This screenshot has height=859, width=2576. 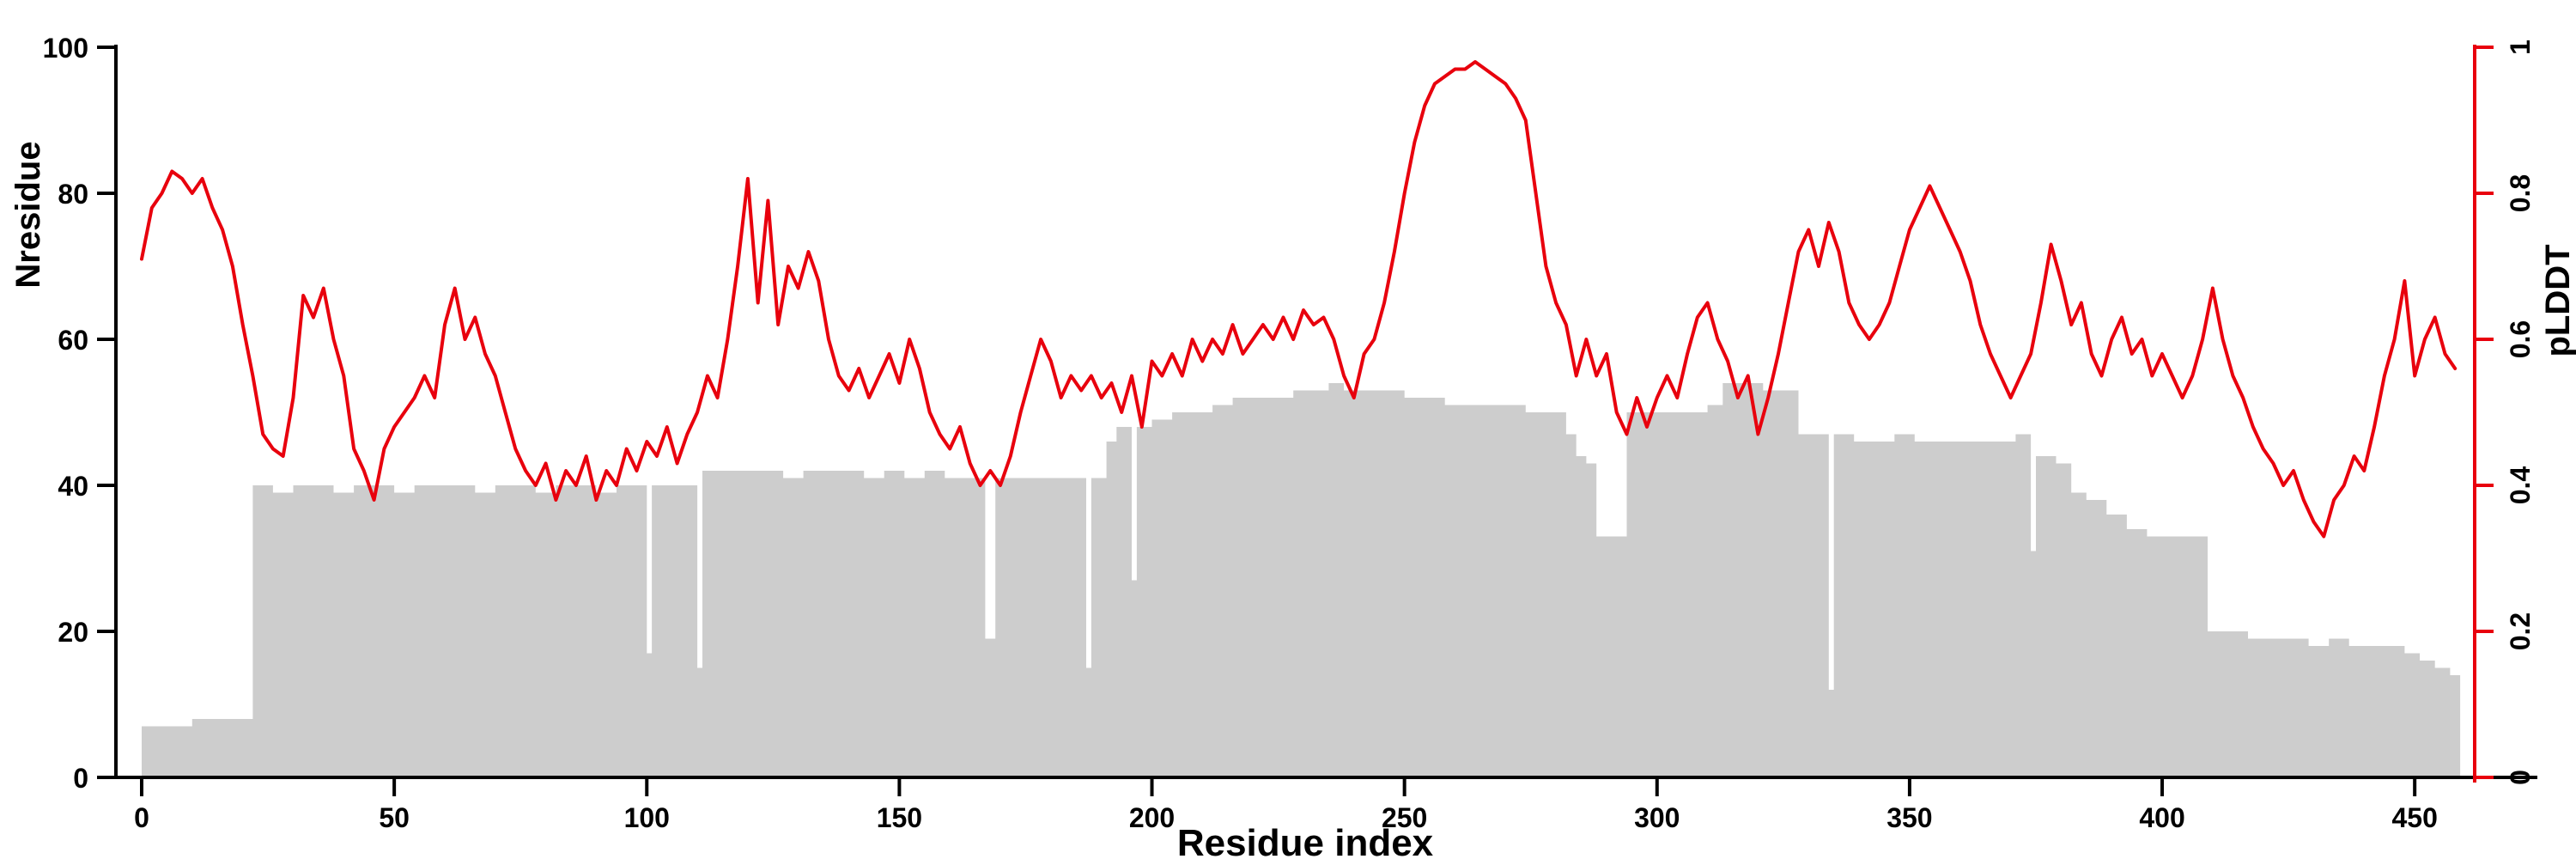 What do you see at coordinates (142, 817) in the screenshot?
I see `x-axis-tick-label: 0` at bounding box center [142, 817].